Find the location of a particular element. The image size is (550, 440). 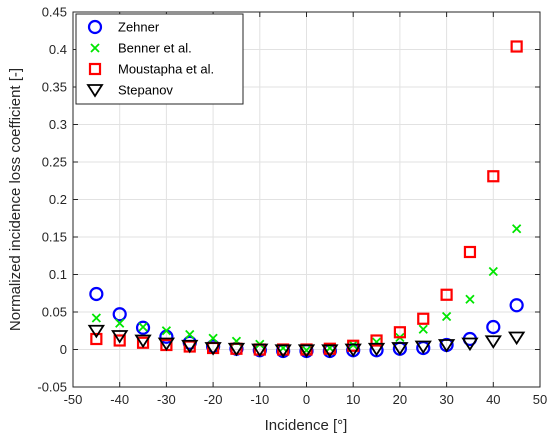

x-tick-label: 30 is located at coordinates (446, 399).